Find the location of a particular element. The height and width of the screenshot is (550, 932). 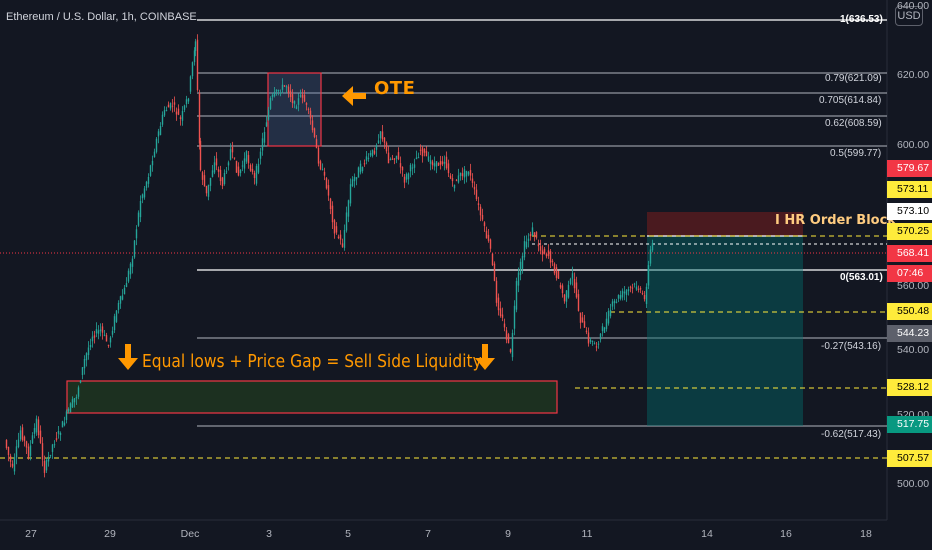

liquidity-zone-box is located at coordinates (312, 397).